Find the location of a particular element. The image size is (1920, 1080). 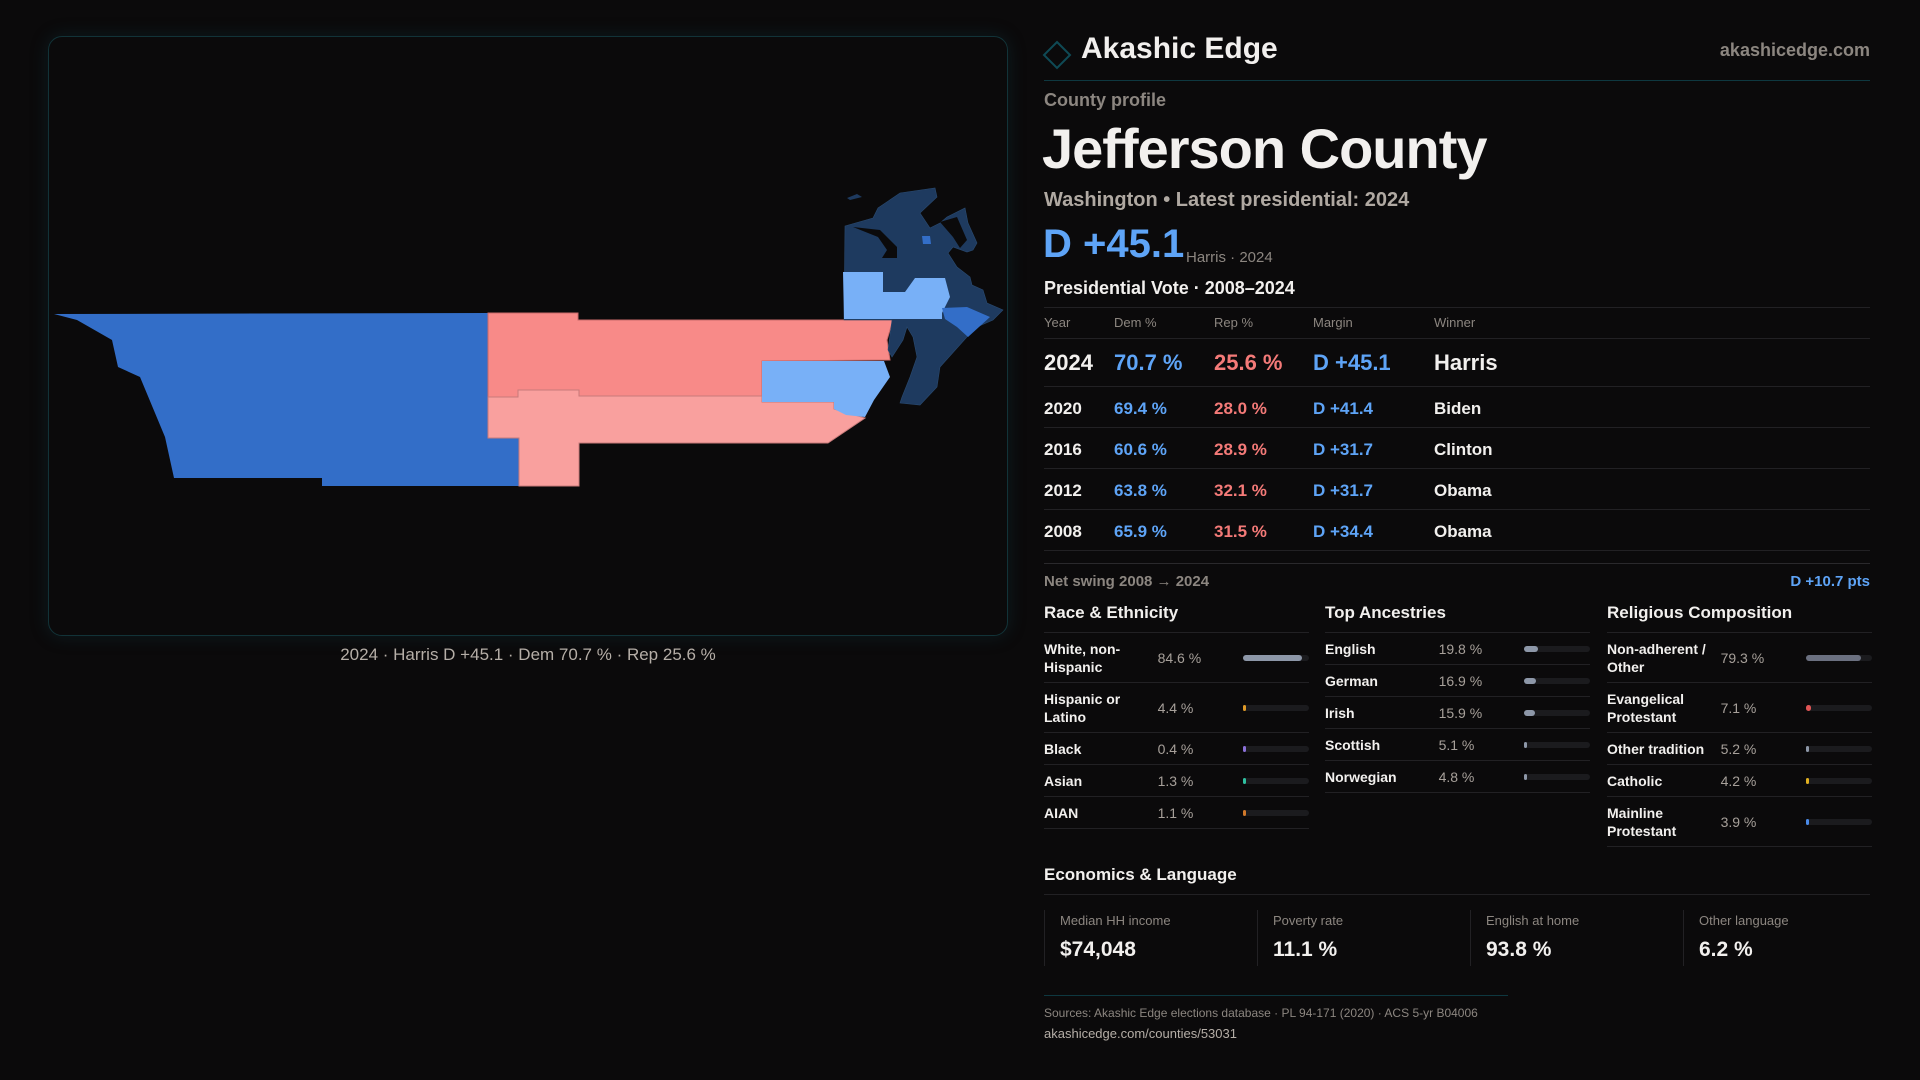

site-link: akashicedge.com is located at coordinates (1794, 50).